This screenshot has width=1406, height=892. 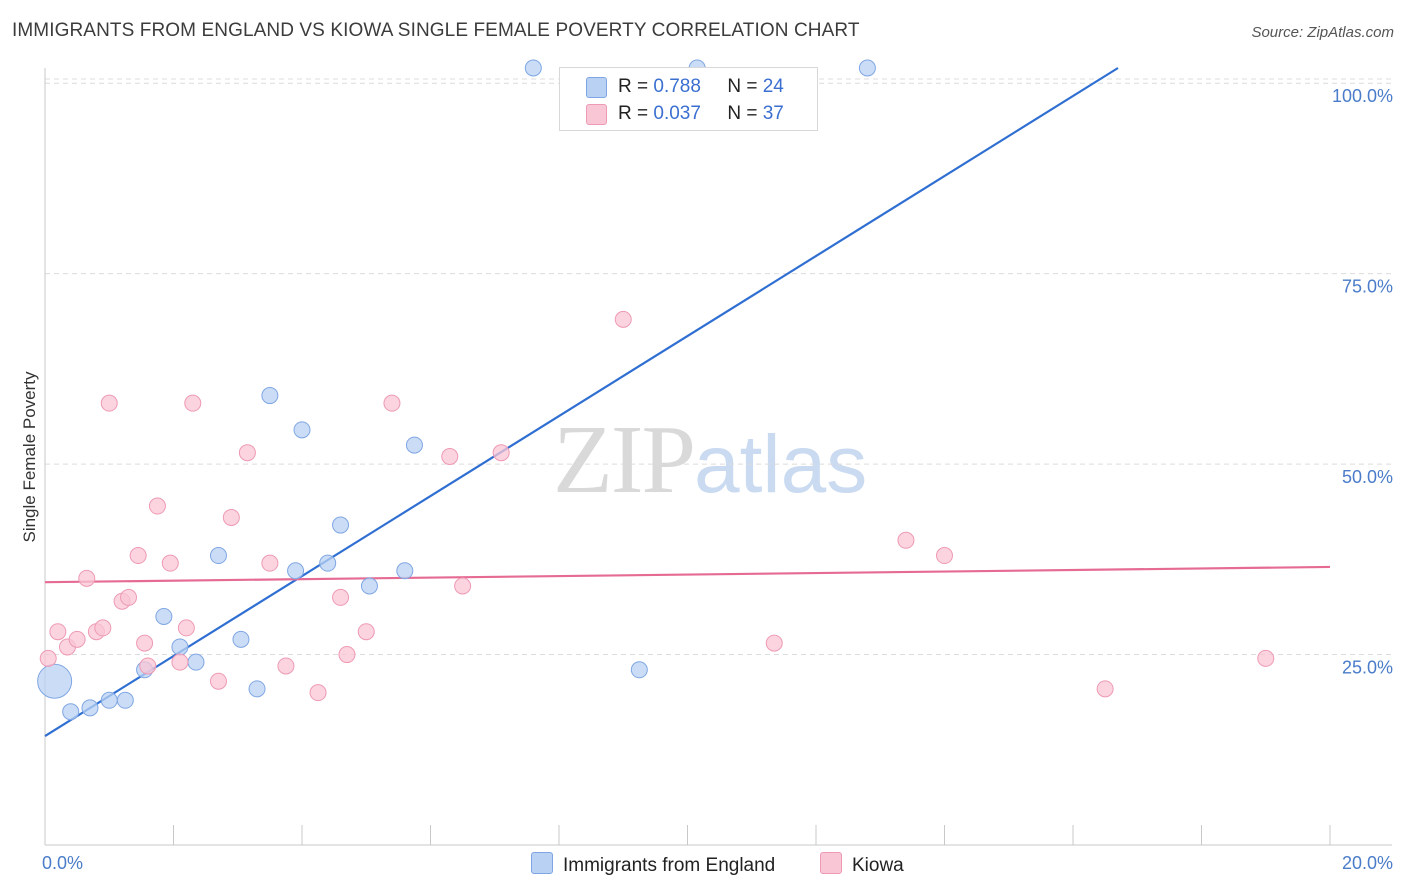 I want to click on x-tick-label: 0.0%, so click(x=62, y=863).